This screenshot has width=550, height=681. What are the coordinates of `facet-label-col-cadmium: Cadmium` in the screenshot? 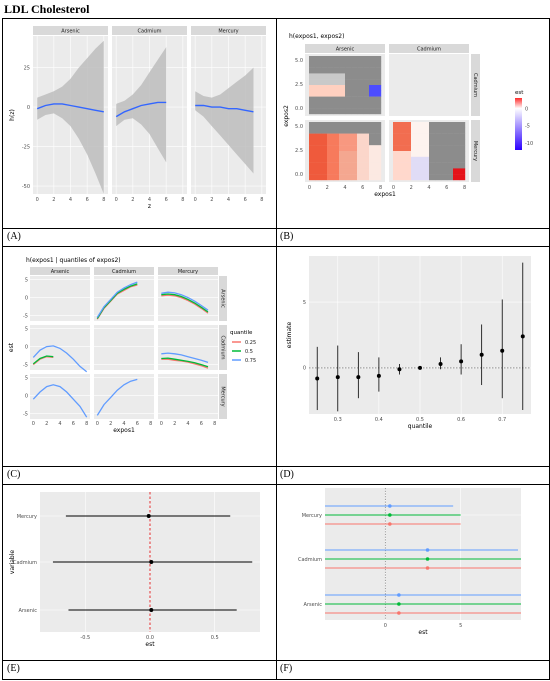 It's located at (124, 272).